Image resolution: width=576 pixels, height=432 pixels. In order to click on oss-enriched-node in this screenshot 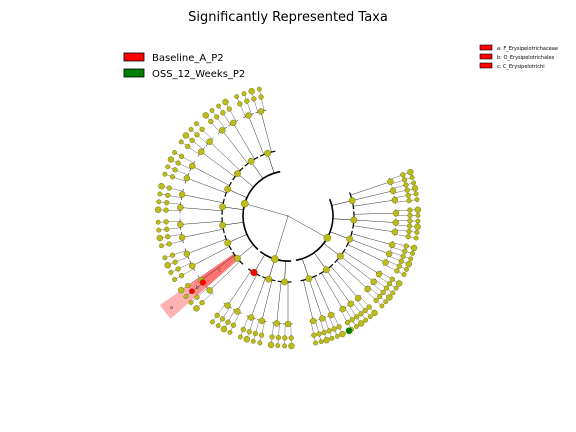, I will do `click(349, 331)`.